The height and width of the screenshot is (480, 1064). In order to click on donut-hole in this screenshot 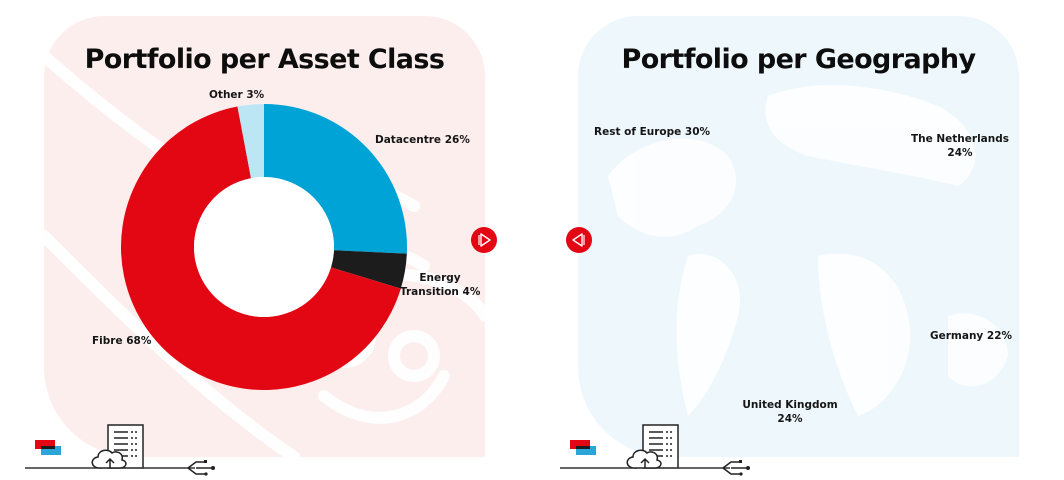, I will do `click(264, 247)`.